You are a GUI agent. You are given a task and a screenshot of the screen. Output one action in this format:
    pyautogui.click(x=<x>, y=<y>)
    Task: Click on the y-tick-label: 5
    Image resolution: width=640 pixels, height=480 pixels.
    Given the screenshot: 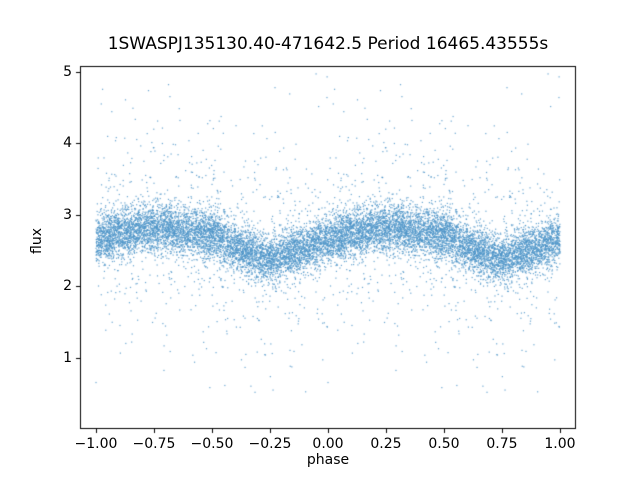 What is the action you would take?
    pyautogui.click(x=67, y=71)
    